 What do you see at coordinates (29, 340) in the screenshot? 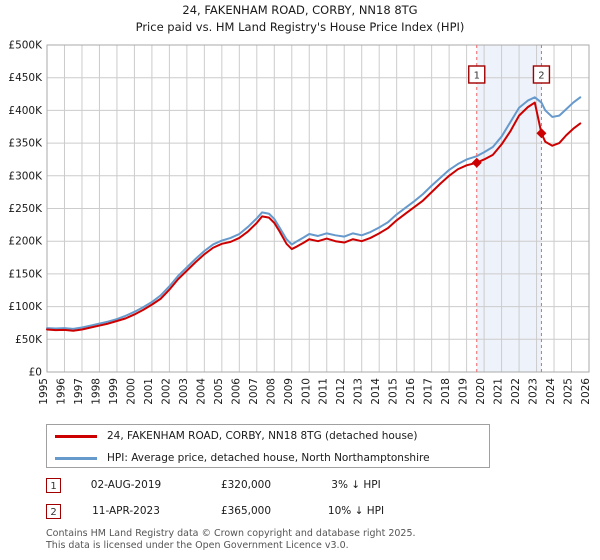
I see `svg-text: £50K` at bounding box center [29, 340].